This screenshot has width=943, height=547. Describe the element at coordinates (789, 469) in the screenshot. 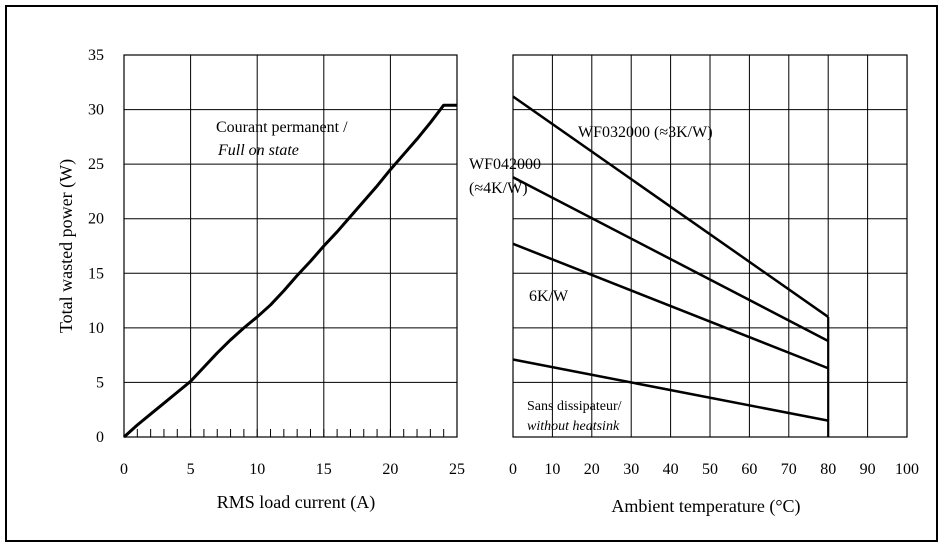

I see `right-x-tick-label: 70` at that location.